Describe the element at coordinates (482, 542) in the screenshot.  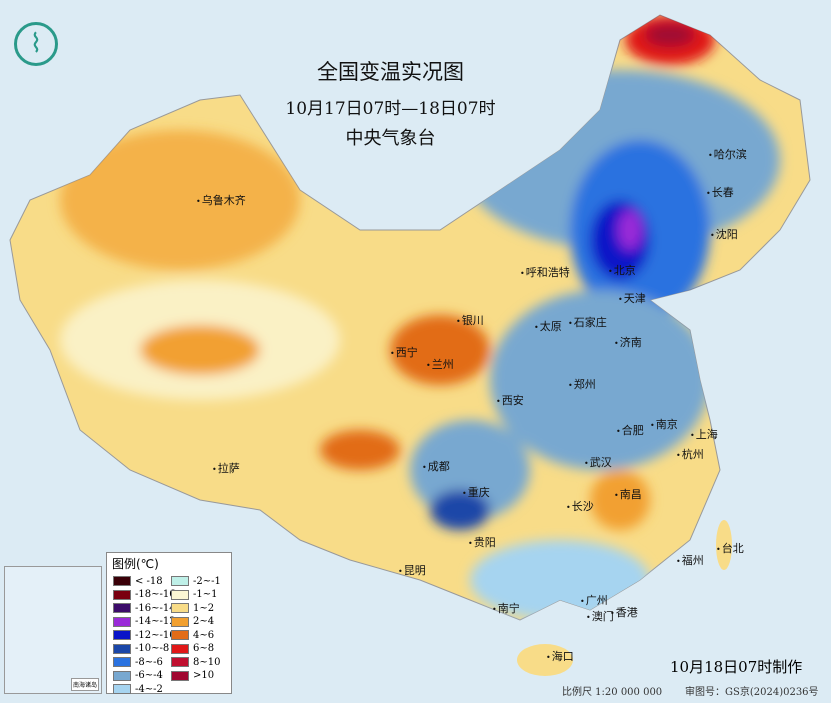
I see `city-label: 贵阳` at that location.